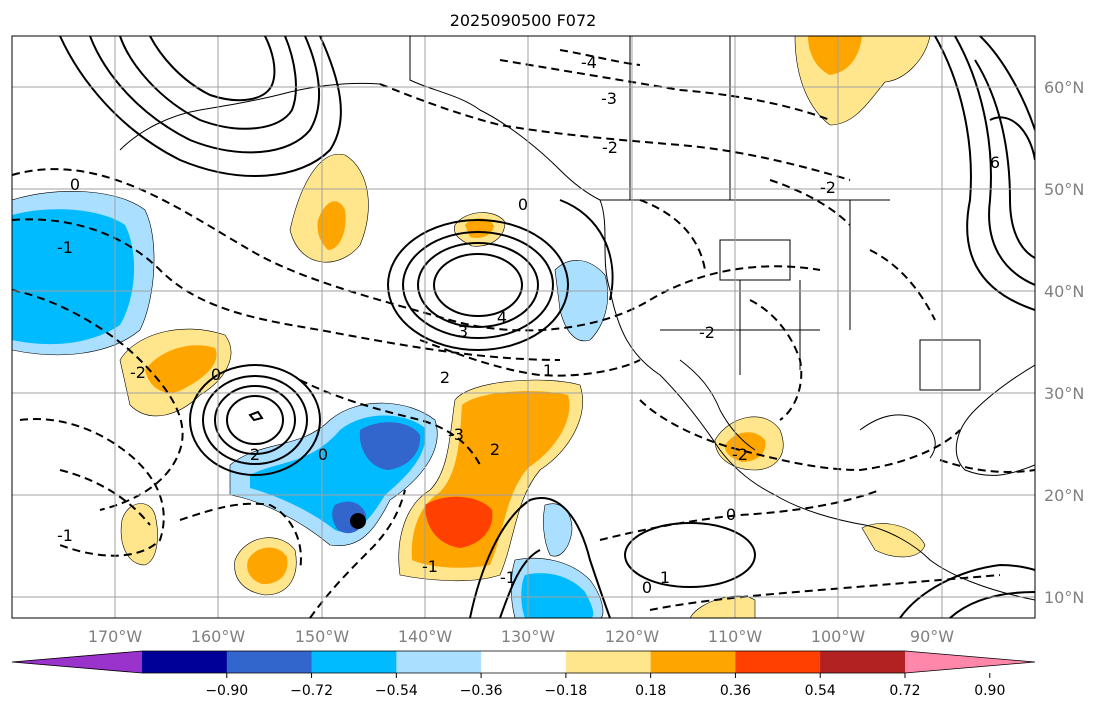 Image resolution: width=1105 pixels, height=712 pixels. What do you see at coordinates (589, 62) in the screenshot?
I see `contour-label: -4` at bounding box center [589, 62].